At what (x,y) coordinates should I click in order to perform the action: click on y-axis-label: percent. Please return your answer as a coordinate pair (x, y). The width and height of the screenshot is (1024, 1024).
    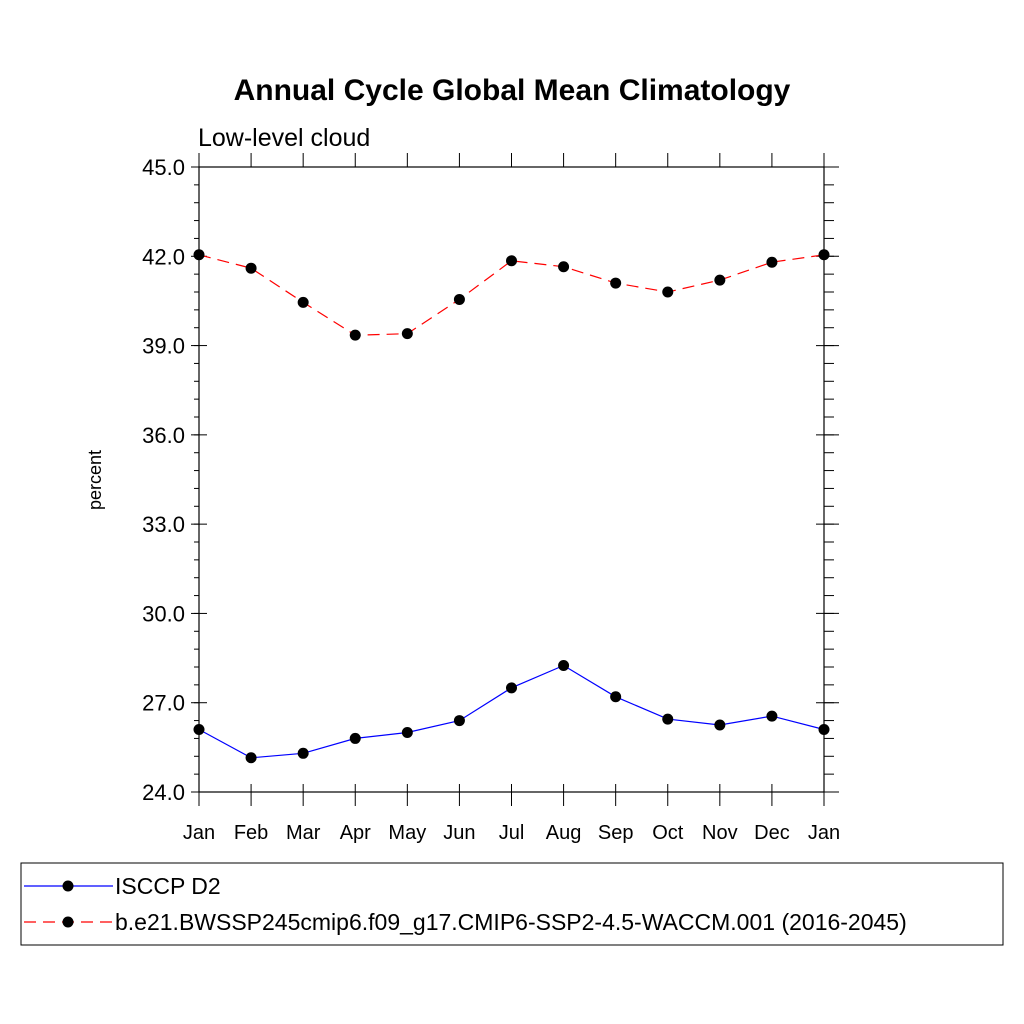
    Looking at the image, I should click on (95, 480).